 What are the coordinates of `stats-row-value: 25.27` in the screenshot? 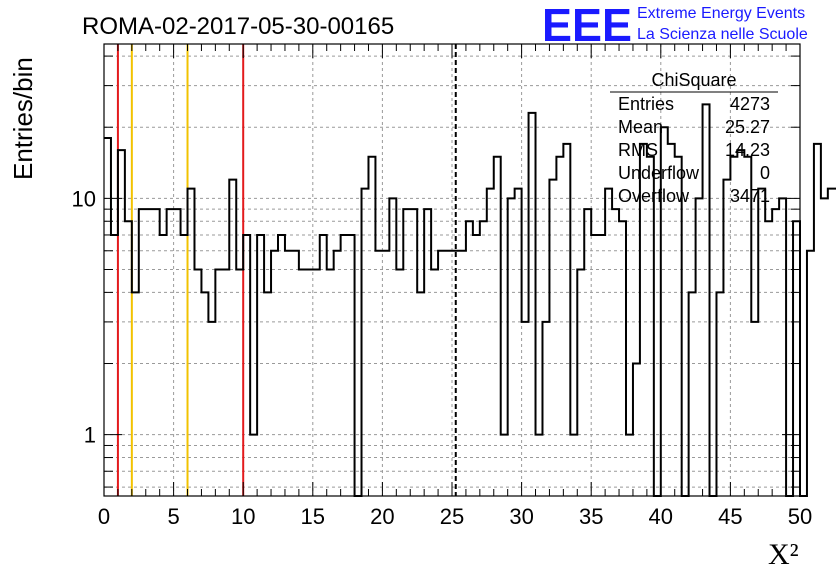 It's located at (747, 127).